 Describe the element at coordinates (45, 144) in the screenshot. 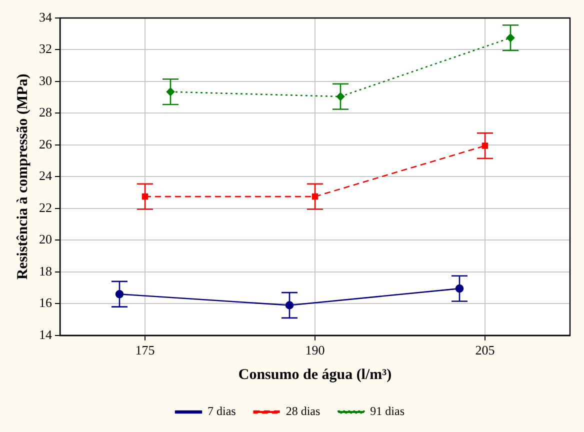

I see `y-tick-label: 26` at that location.